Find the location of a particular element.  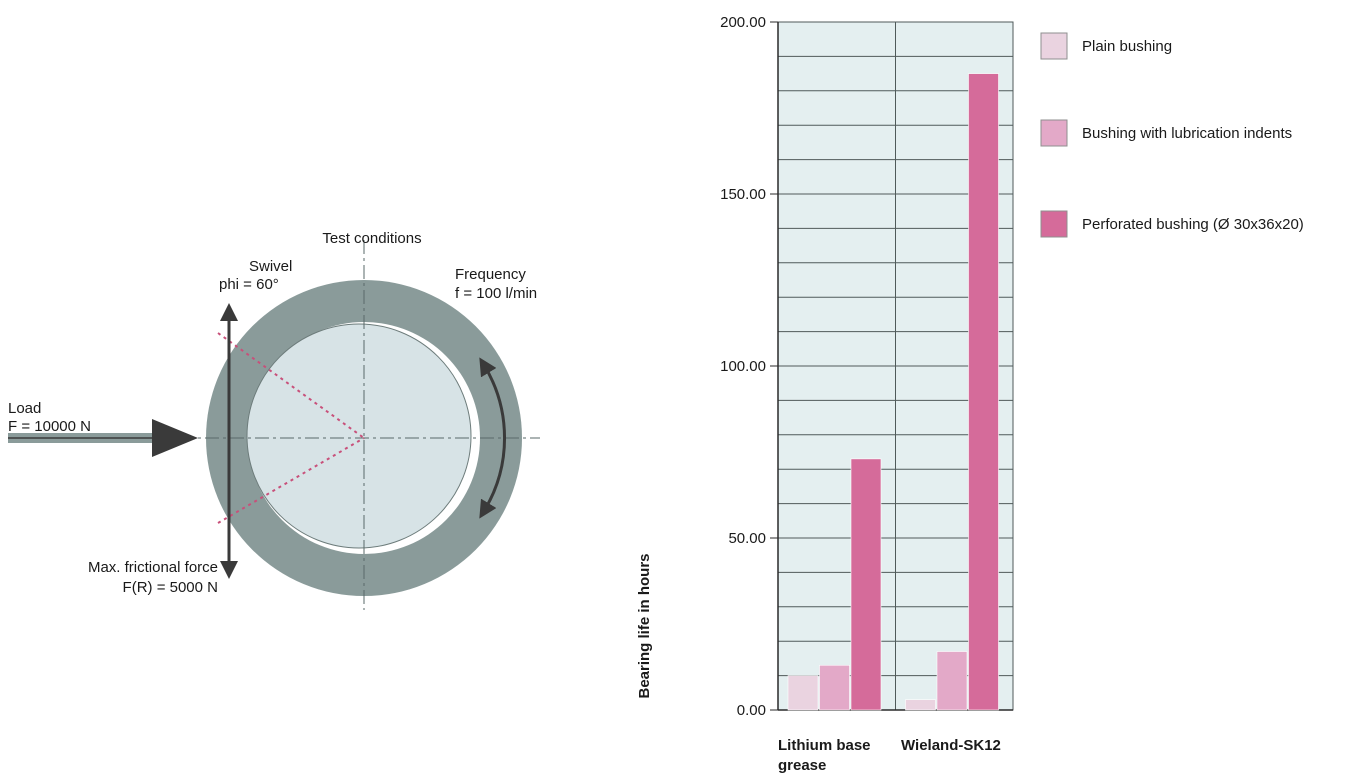

legend-label: Bushing with lubrication indents is located at coordinates (1187, 133).